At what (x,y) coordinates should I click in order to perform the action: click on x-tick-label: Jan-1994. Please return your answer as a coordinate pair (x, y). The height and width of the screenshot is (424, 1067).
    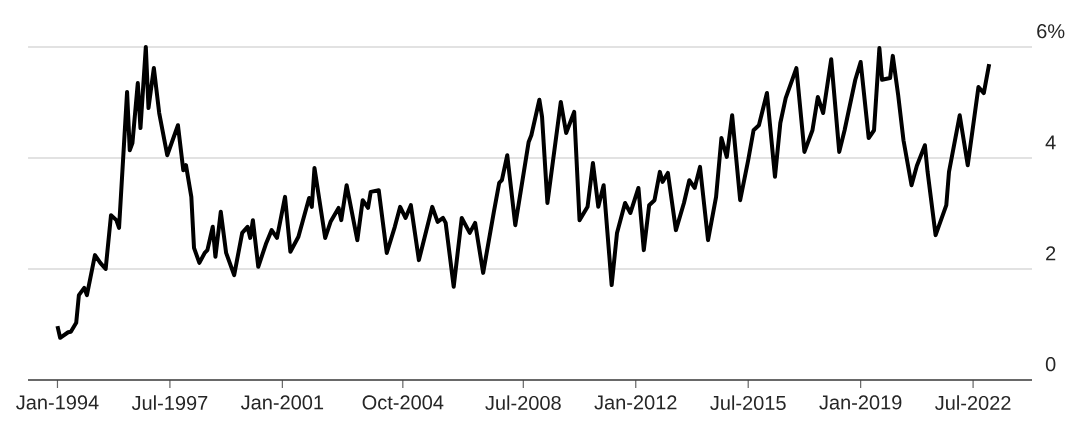
    Looking at the image, I should click on (57, 402).